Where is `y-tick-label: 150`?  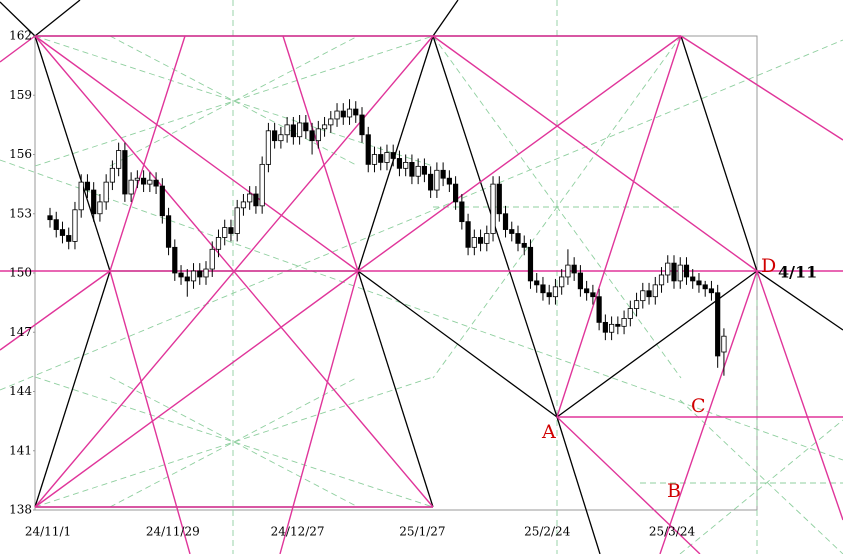 y-tick-label: 150 is located at coordinates (20, 273).